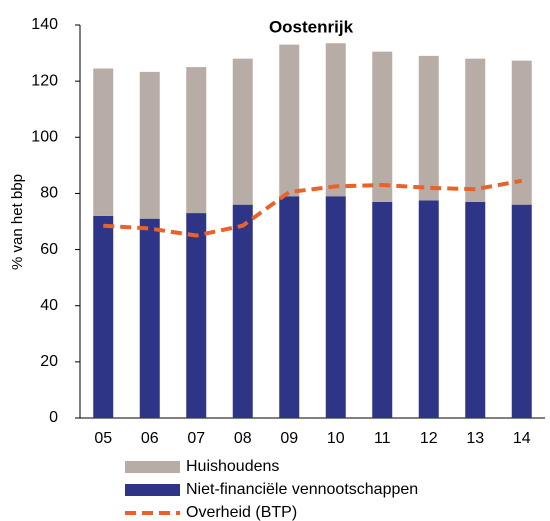 Image resolution: width=550 pixels, height=521 pixels. Describe the element at coordinates (44, 80) in the screenshot. I see `y-tick-label: 120` at that location.